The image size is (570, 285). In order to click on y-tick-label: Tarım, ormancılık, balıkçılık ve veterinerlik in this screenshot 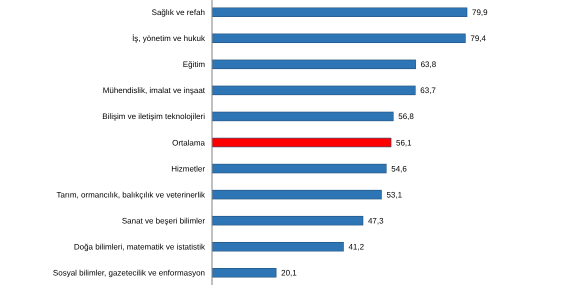, I will do `click(131, 195)`.